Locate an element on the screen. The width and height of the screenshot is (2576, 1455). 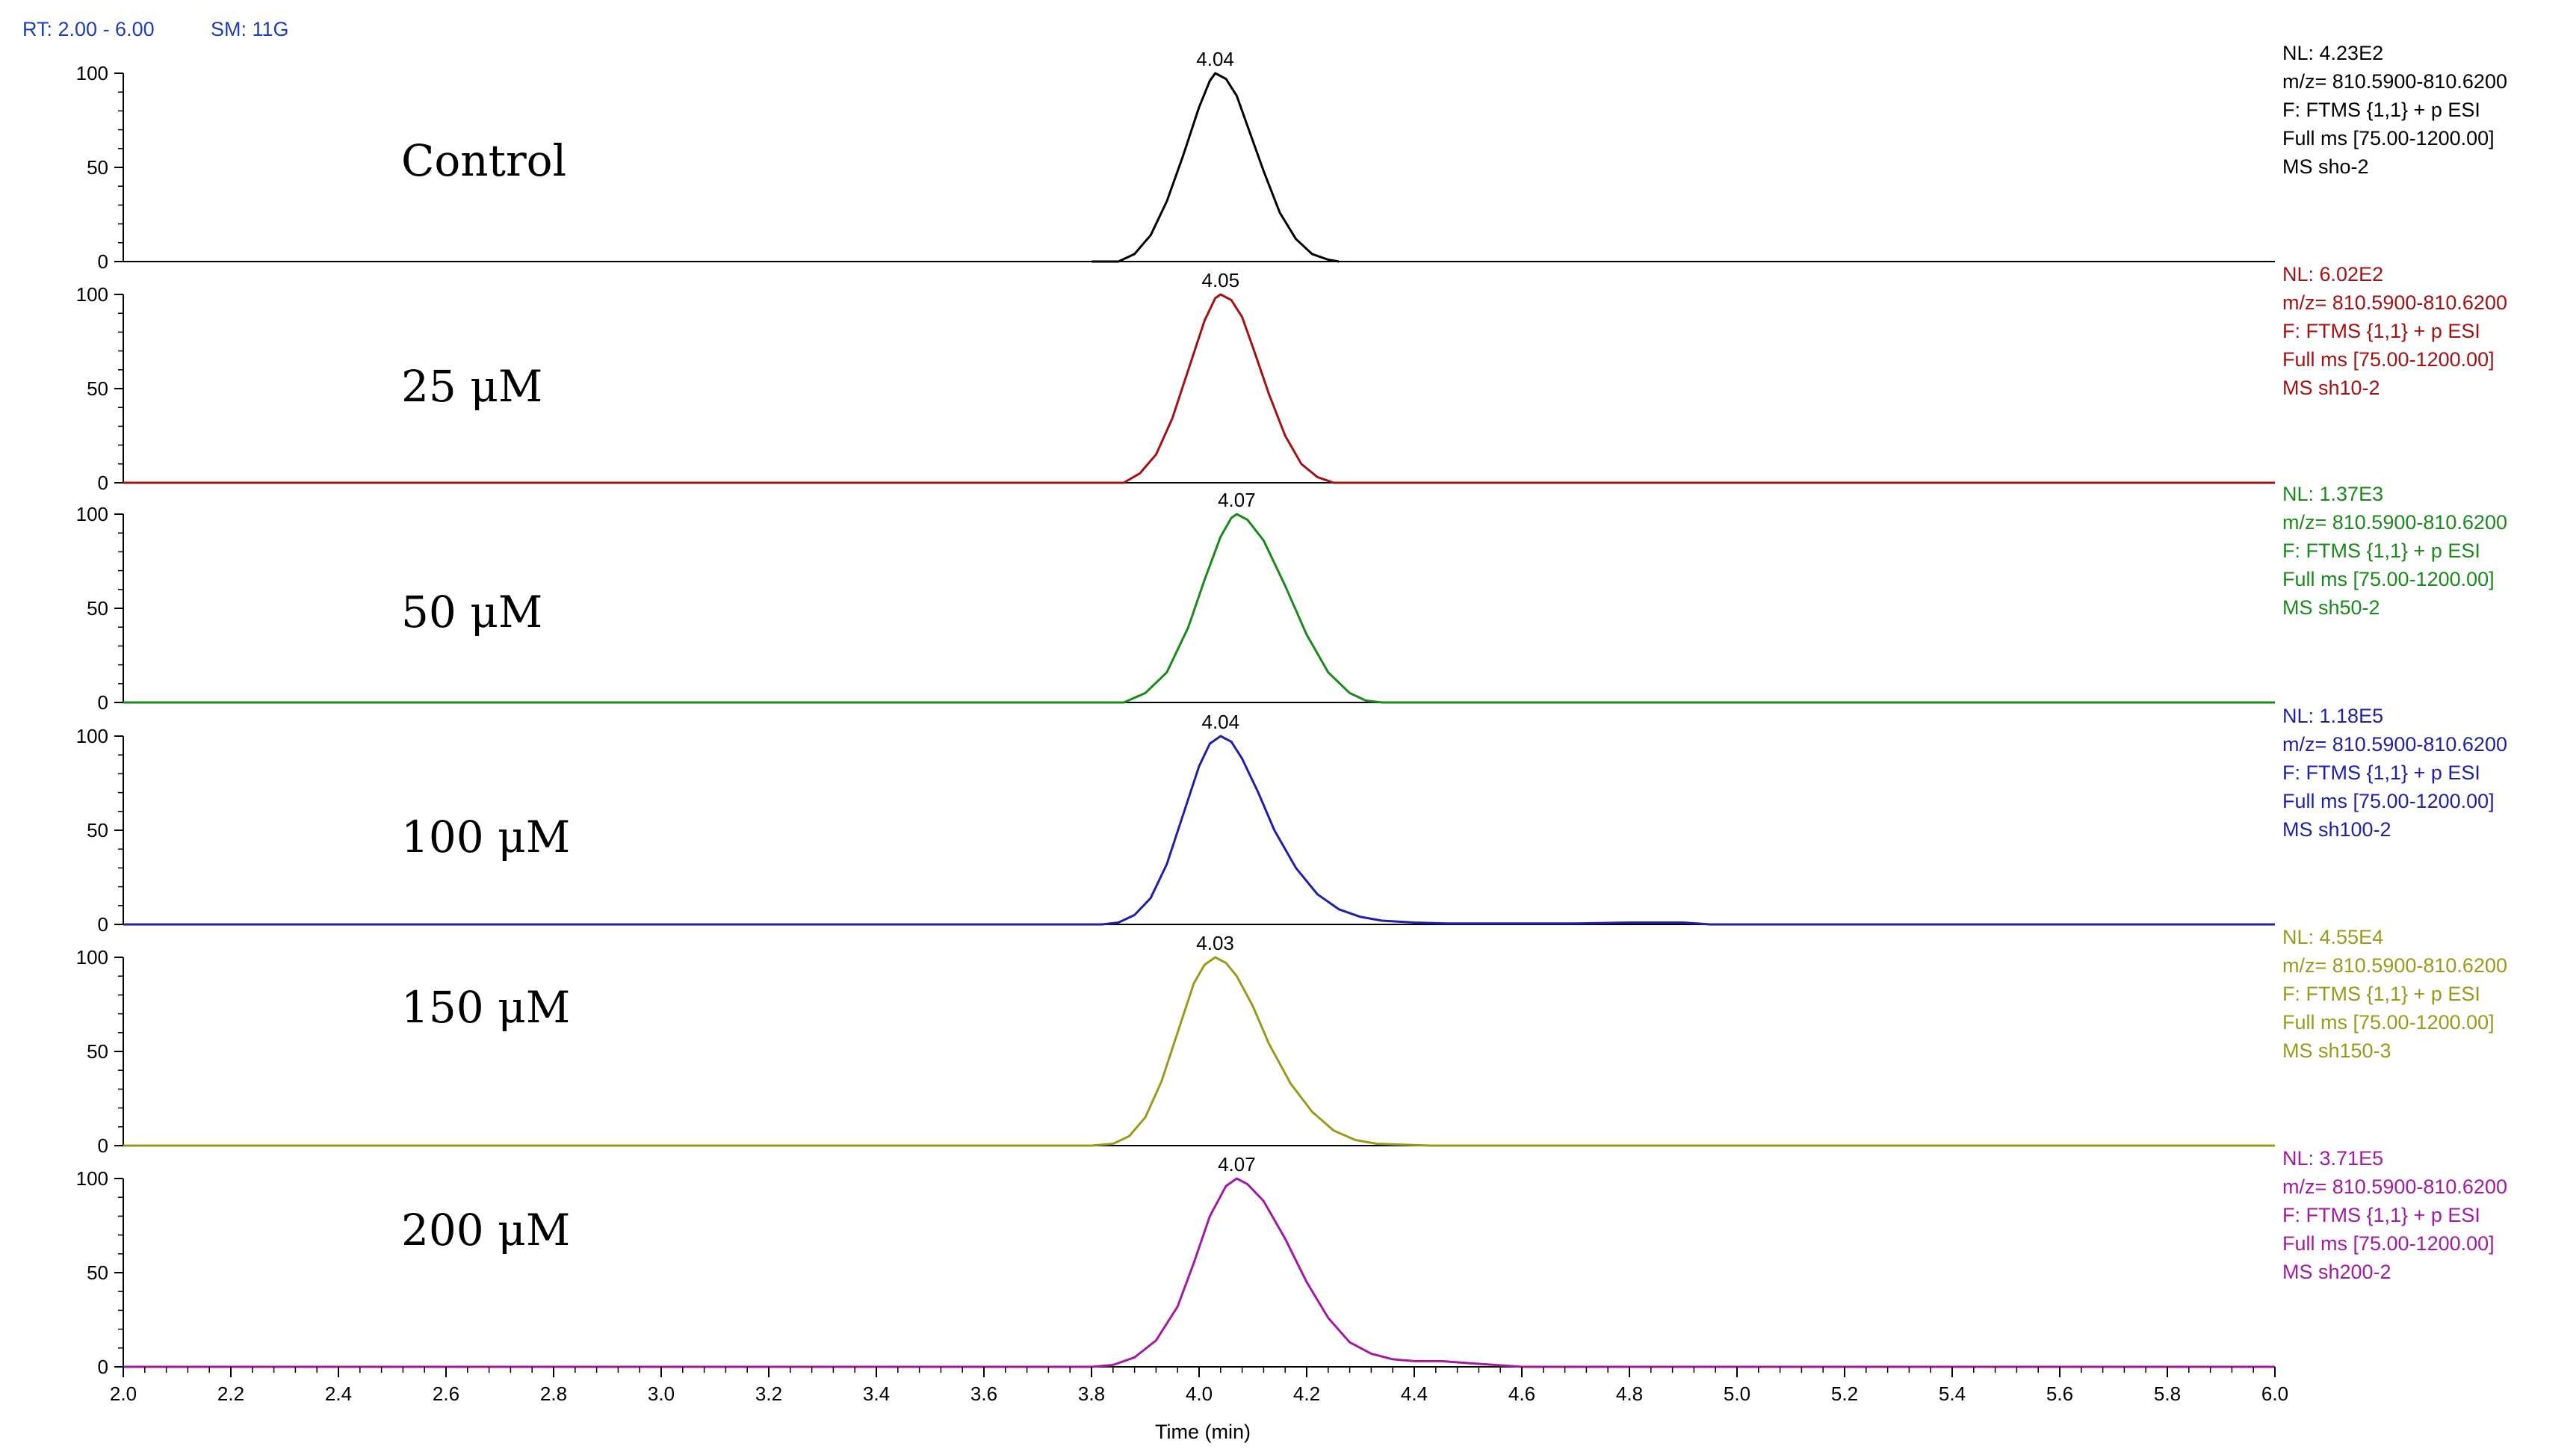
info-line: NL: 3.71E5 is located at coordinates (2332, 1158).